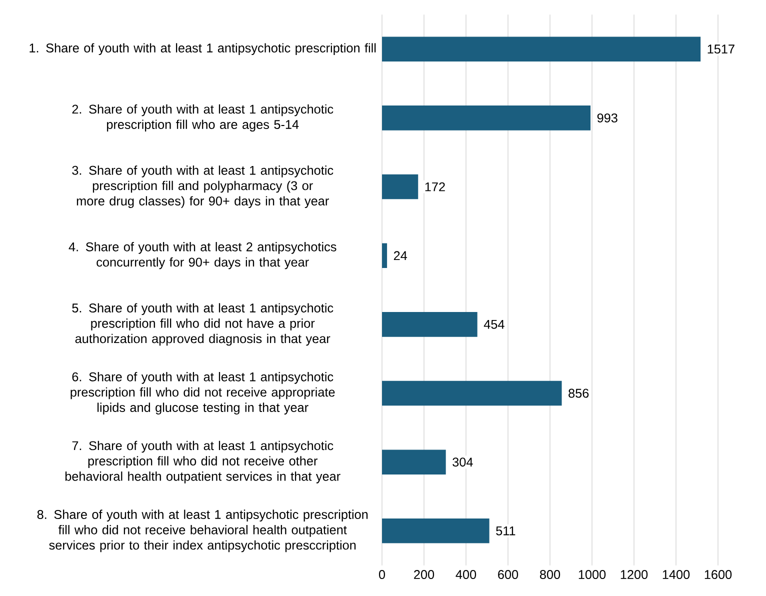  I want to click on y-tick-label: 5. Share of youth with at least 1 antipsychotic prescription fill who did not have a prior authorization approved diagnosis in that year, so click(203, 324).